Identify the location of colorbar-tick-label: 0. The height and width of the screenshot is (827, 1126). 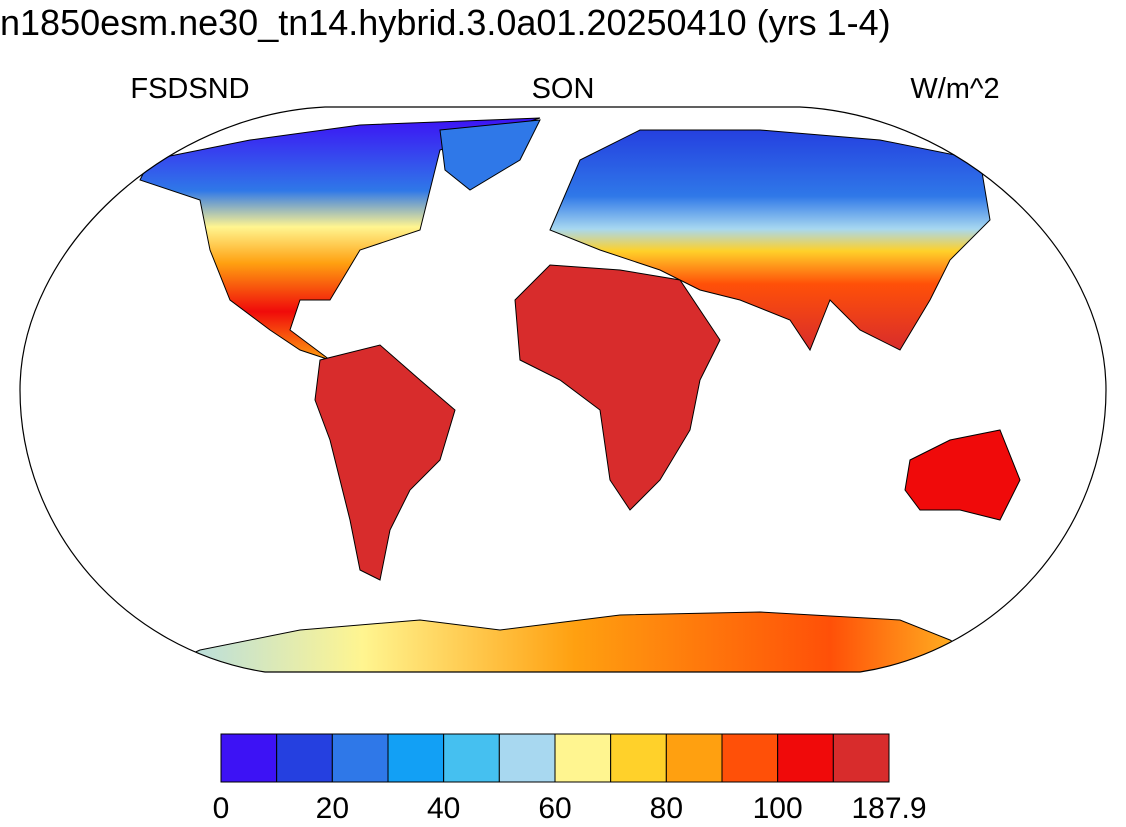
(221, 807).